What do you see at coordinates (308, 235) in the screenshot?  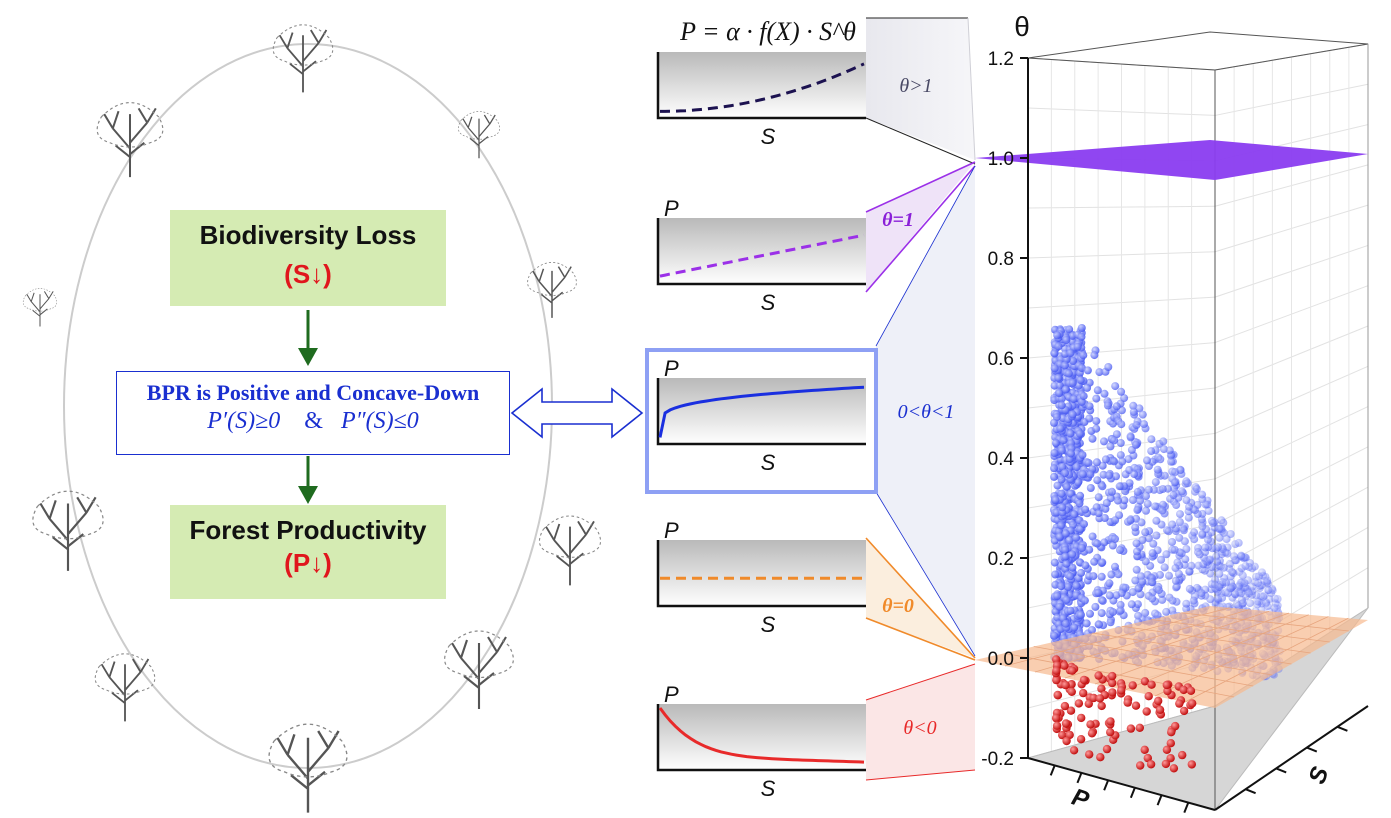 I see `biodiversity-loss-title: Biodiversity Loss` at bounding box center [308, 235].